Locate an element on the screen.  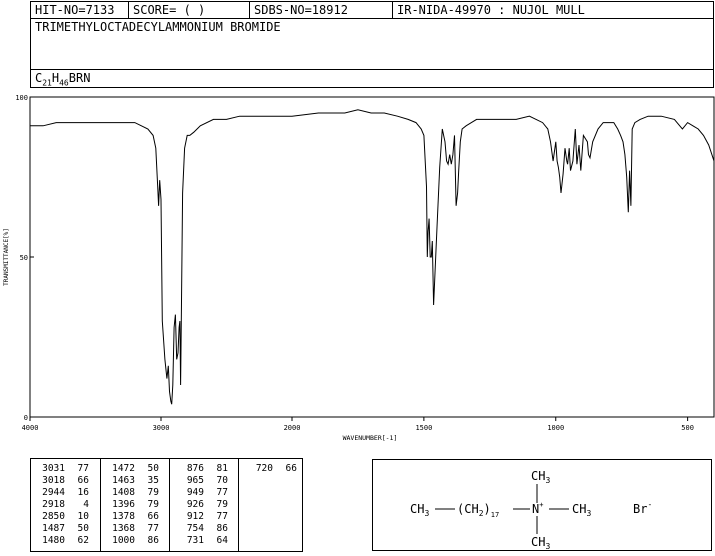
peak-row: 731 64 is located at coordinates (203, 541).